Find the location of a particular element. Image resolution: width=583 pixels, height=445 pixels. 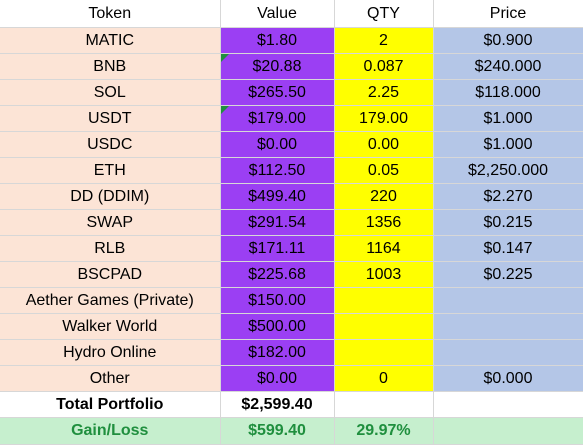

price-cell: $0.215 is located at coordinates (508, 222).